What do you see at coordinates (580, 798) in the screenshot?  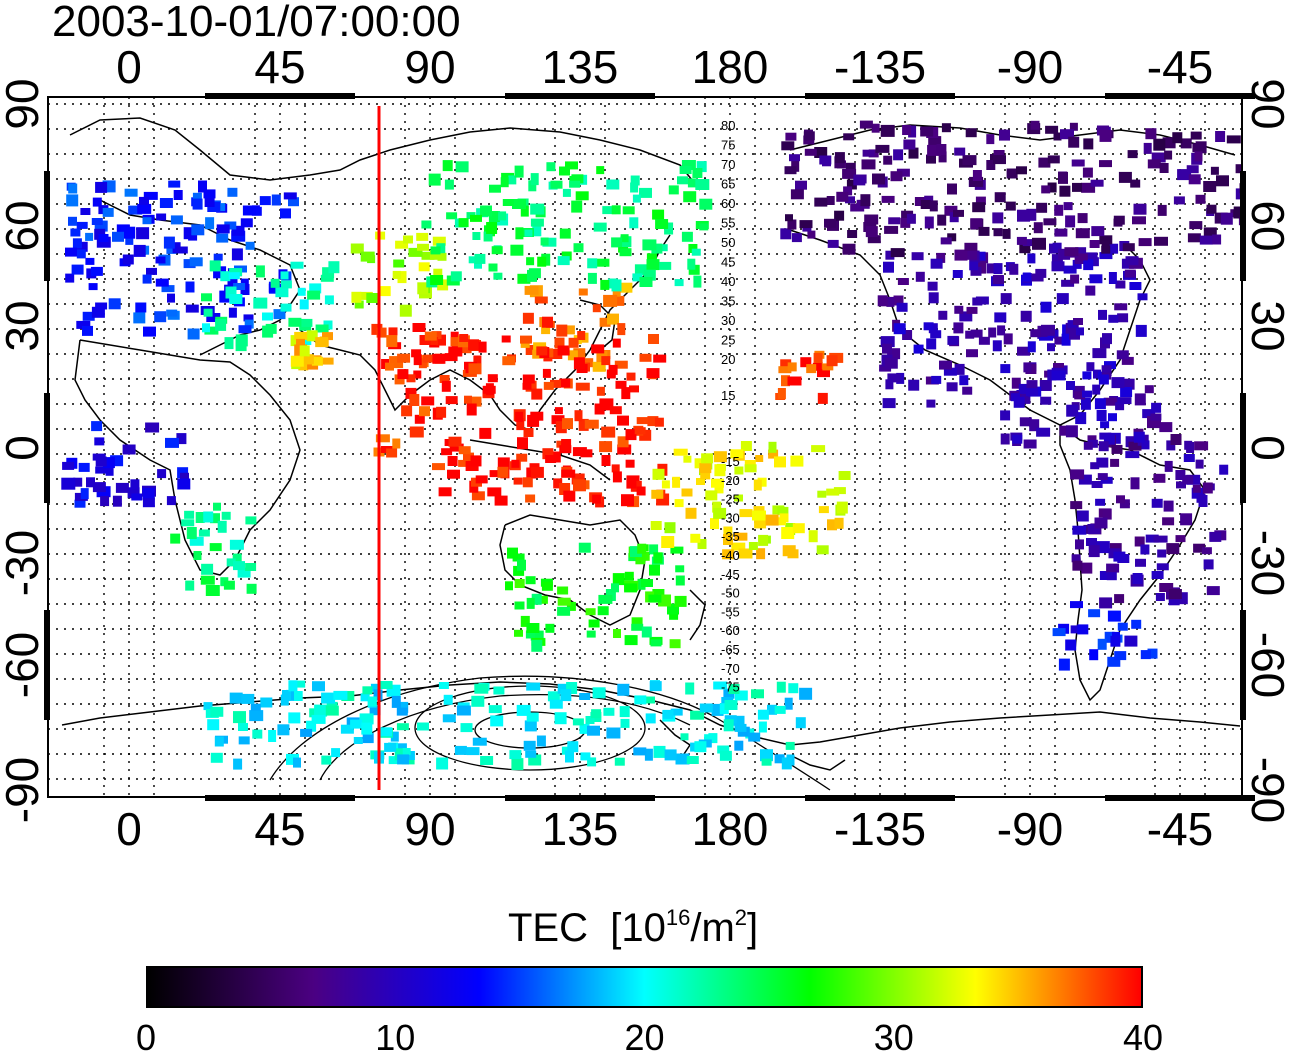 I see `frame-bar-bottom` at bounding box center [580, 798].